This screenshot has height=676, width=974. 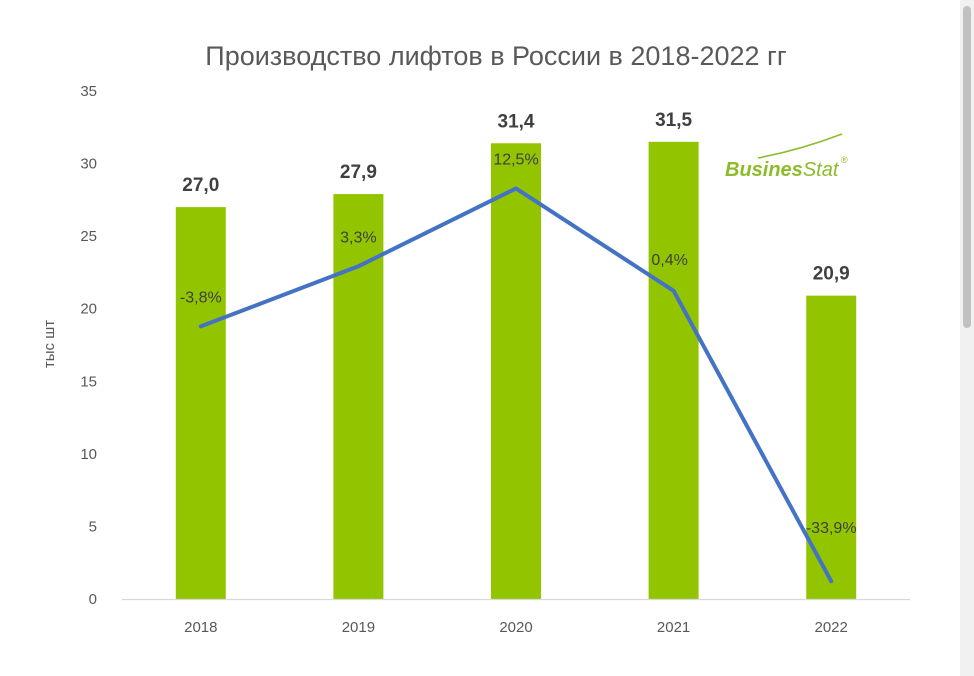 What do you see at coordinates (831, 274) in the screenshot?
I see `bar-data-label: 20,9` at bounding box center [831, 274].